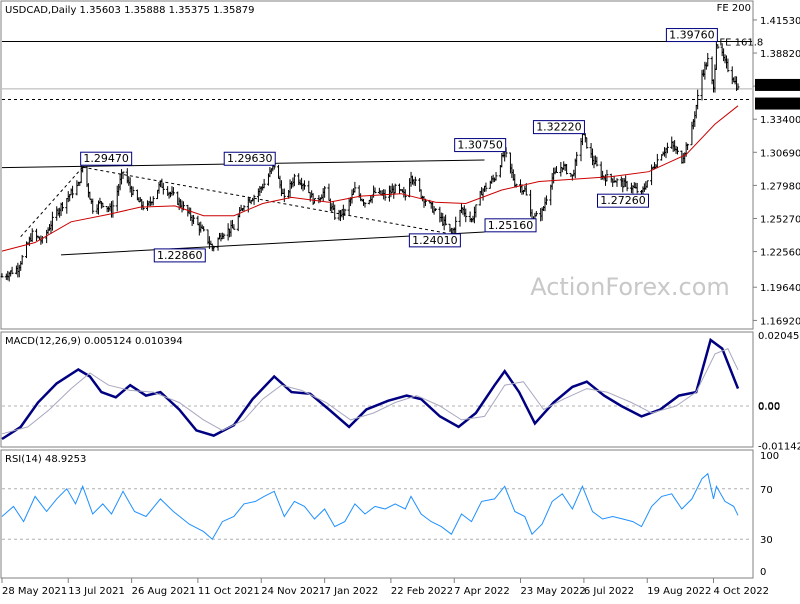 This screenshot has width=800, height=604. I want to click on price-y-tick-label-4: 1.30690, so click(780, 153).